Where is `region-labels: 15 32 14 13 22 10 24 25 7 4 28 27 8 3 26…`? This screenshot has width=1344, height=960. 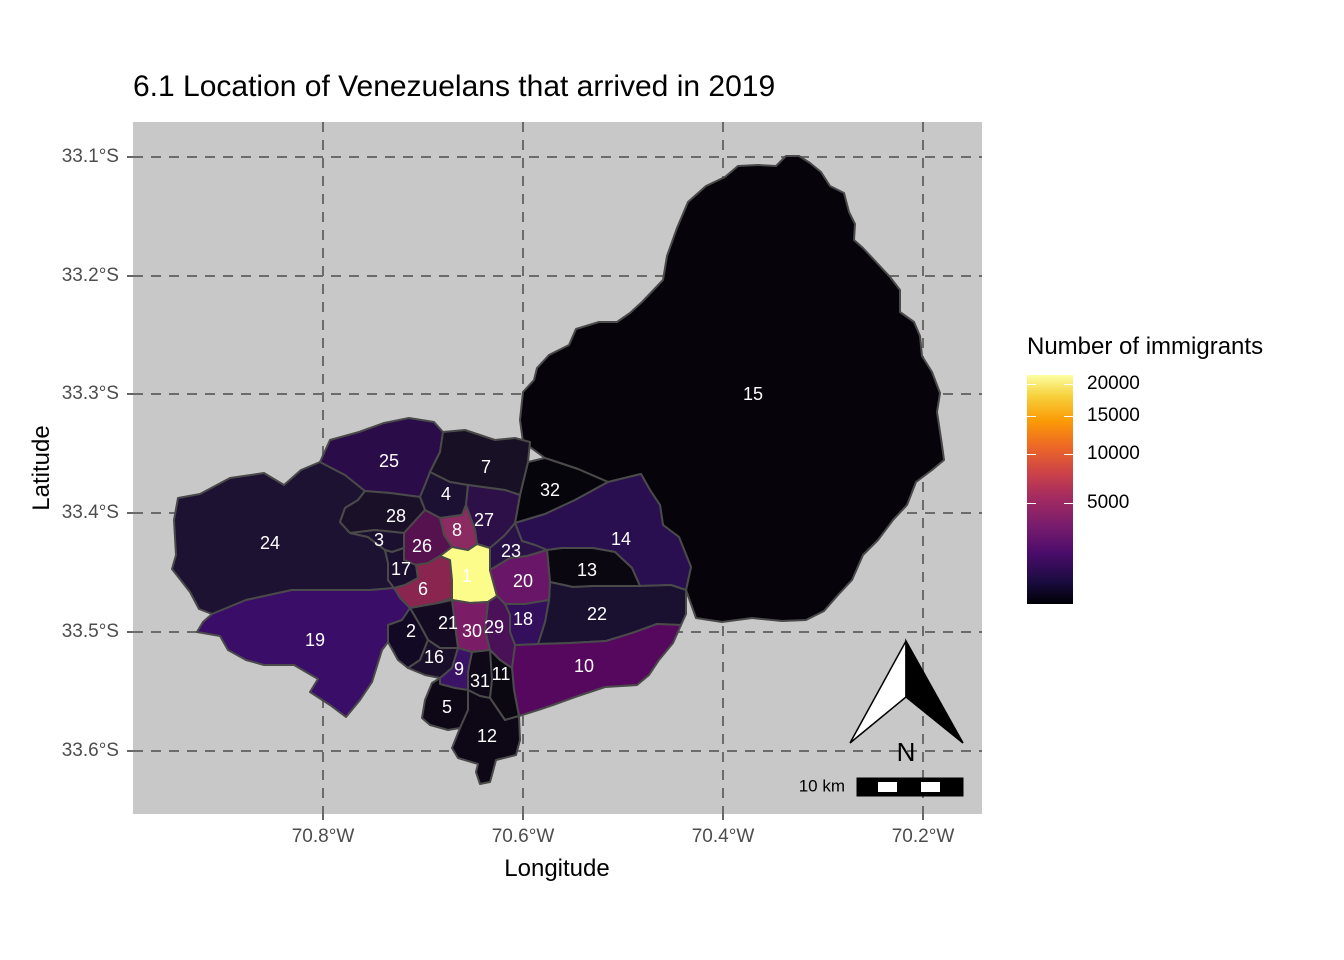 region-labels: 15 32 14 13 22 10 24 25 7 4 28 27 8 3 26… is located at coordinates (511, 565).